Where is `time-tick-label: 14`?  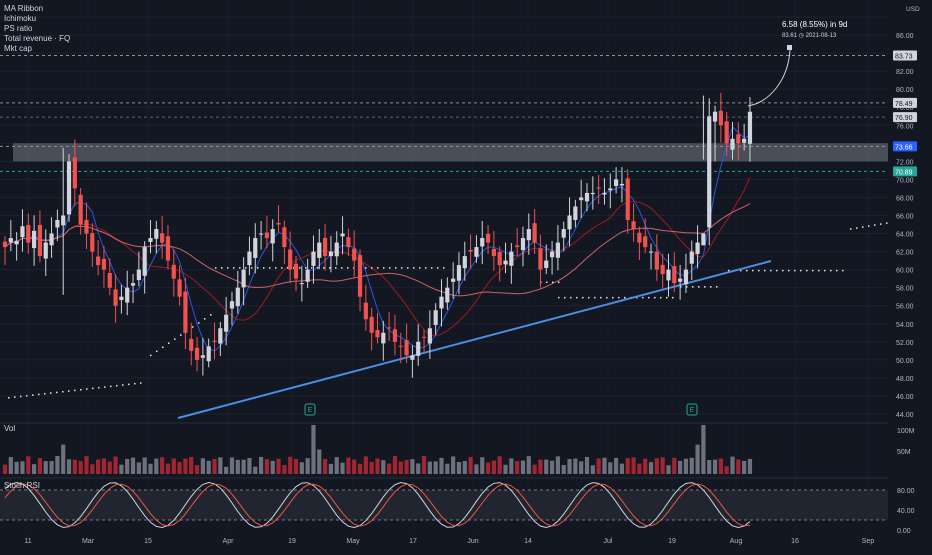
time-tick-label: 14 is located at coordinates (528, 541).